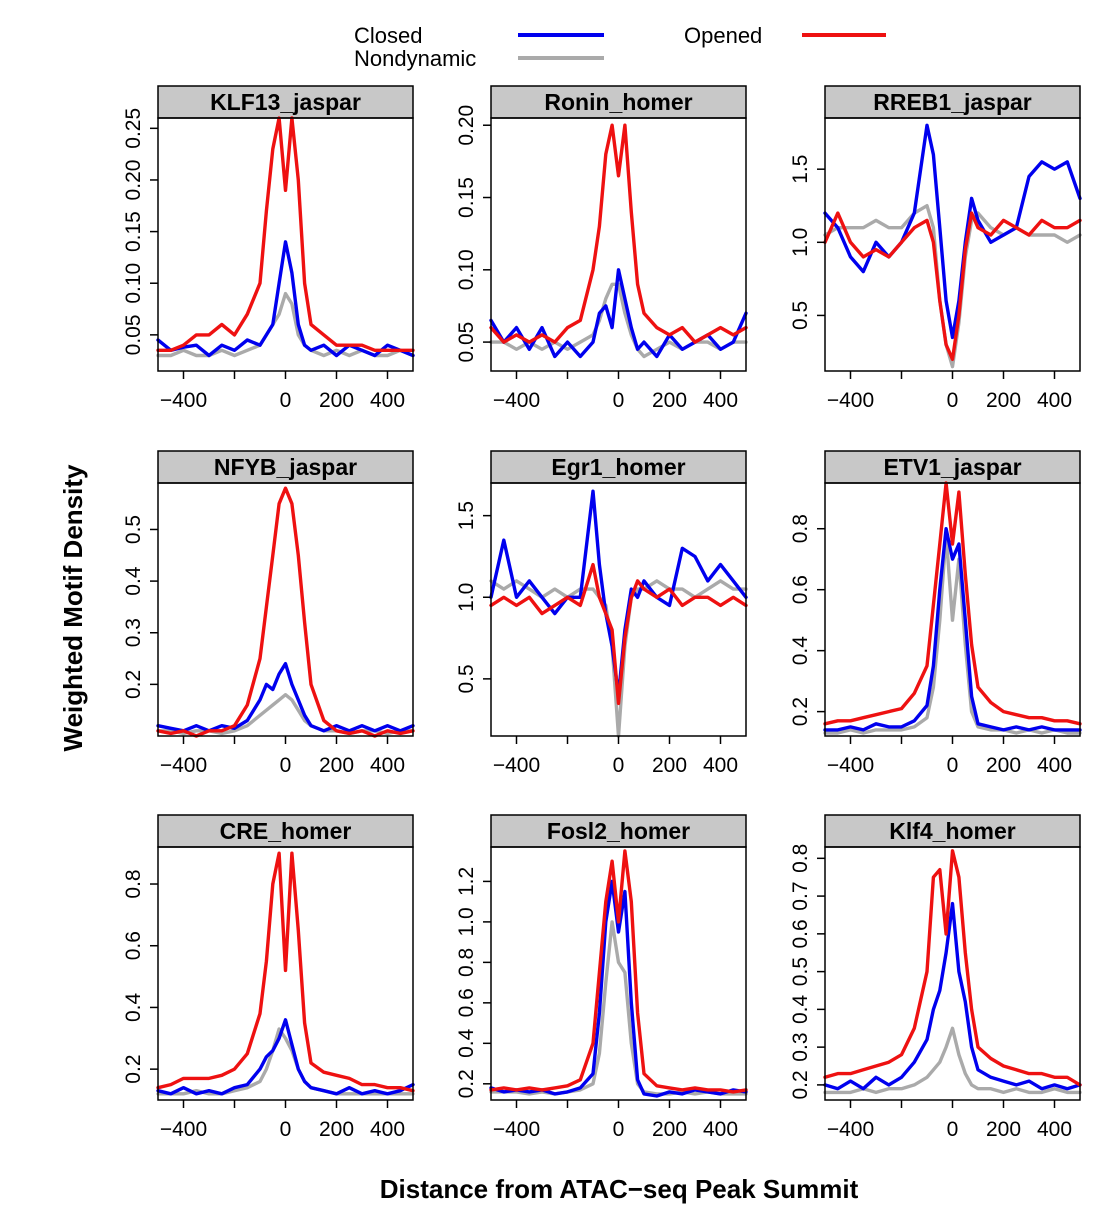 This screenshot has width=1118, height=1222. What do you see at coordinates (133, 581) in the screenshot?
I see `y-tick-label: 0.4` at bounding box center [133, 581].